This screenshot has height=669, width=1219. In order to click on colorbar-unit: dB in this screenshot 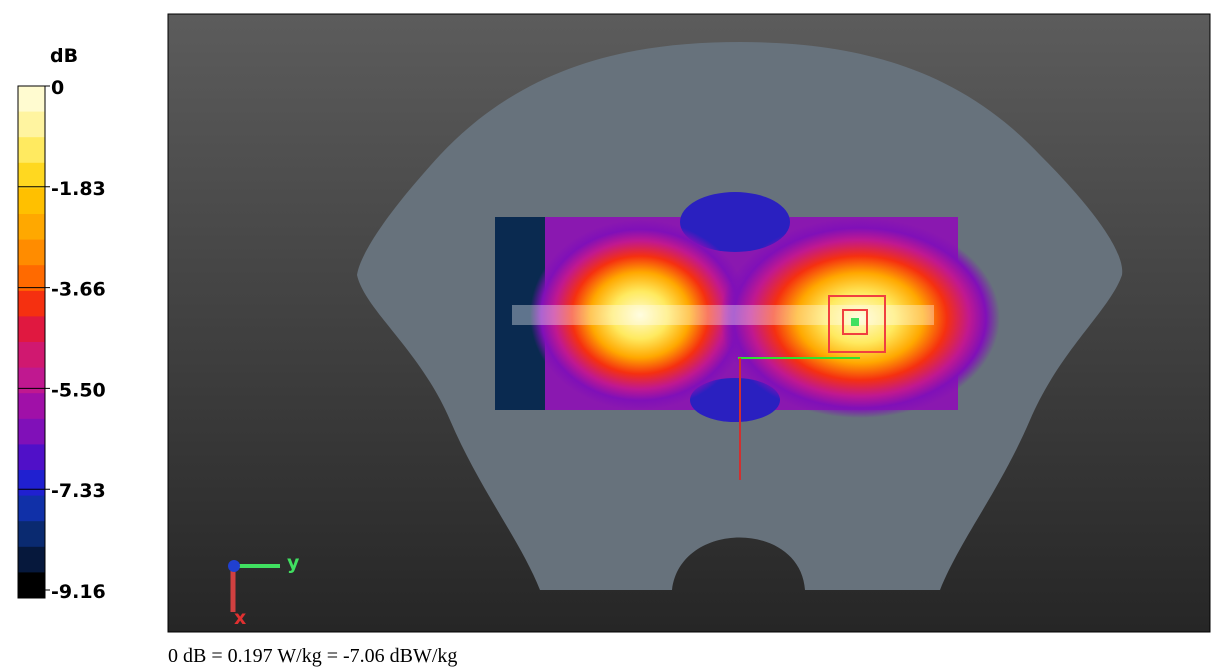, I will do `click(64, 56)`.